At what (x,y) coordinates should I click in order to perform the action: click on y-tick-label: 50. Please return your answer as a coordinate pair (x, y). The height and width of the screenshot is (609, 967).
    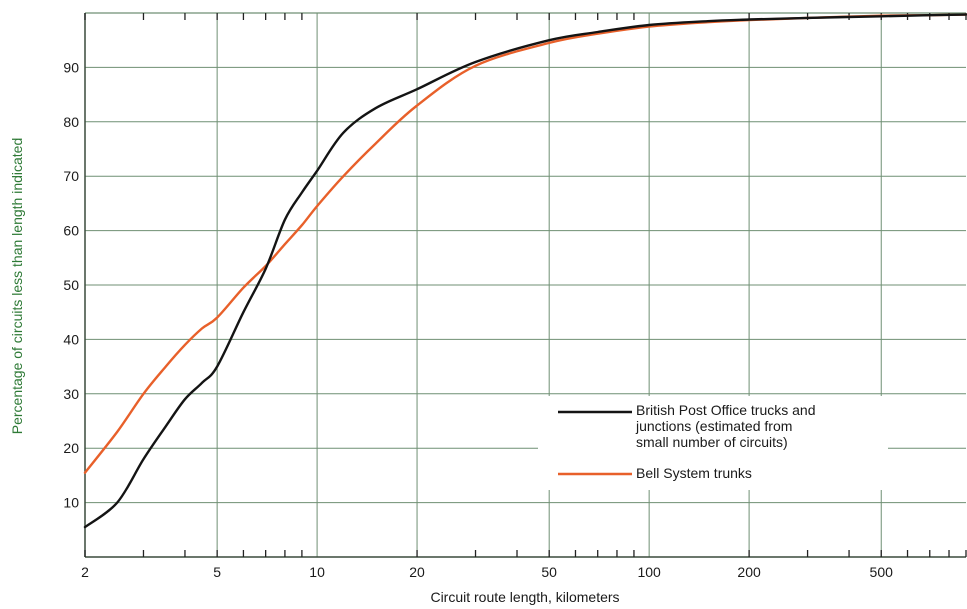
    Looking at the image, I should click on (71, 285).